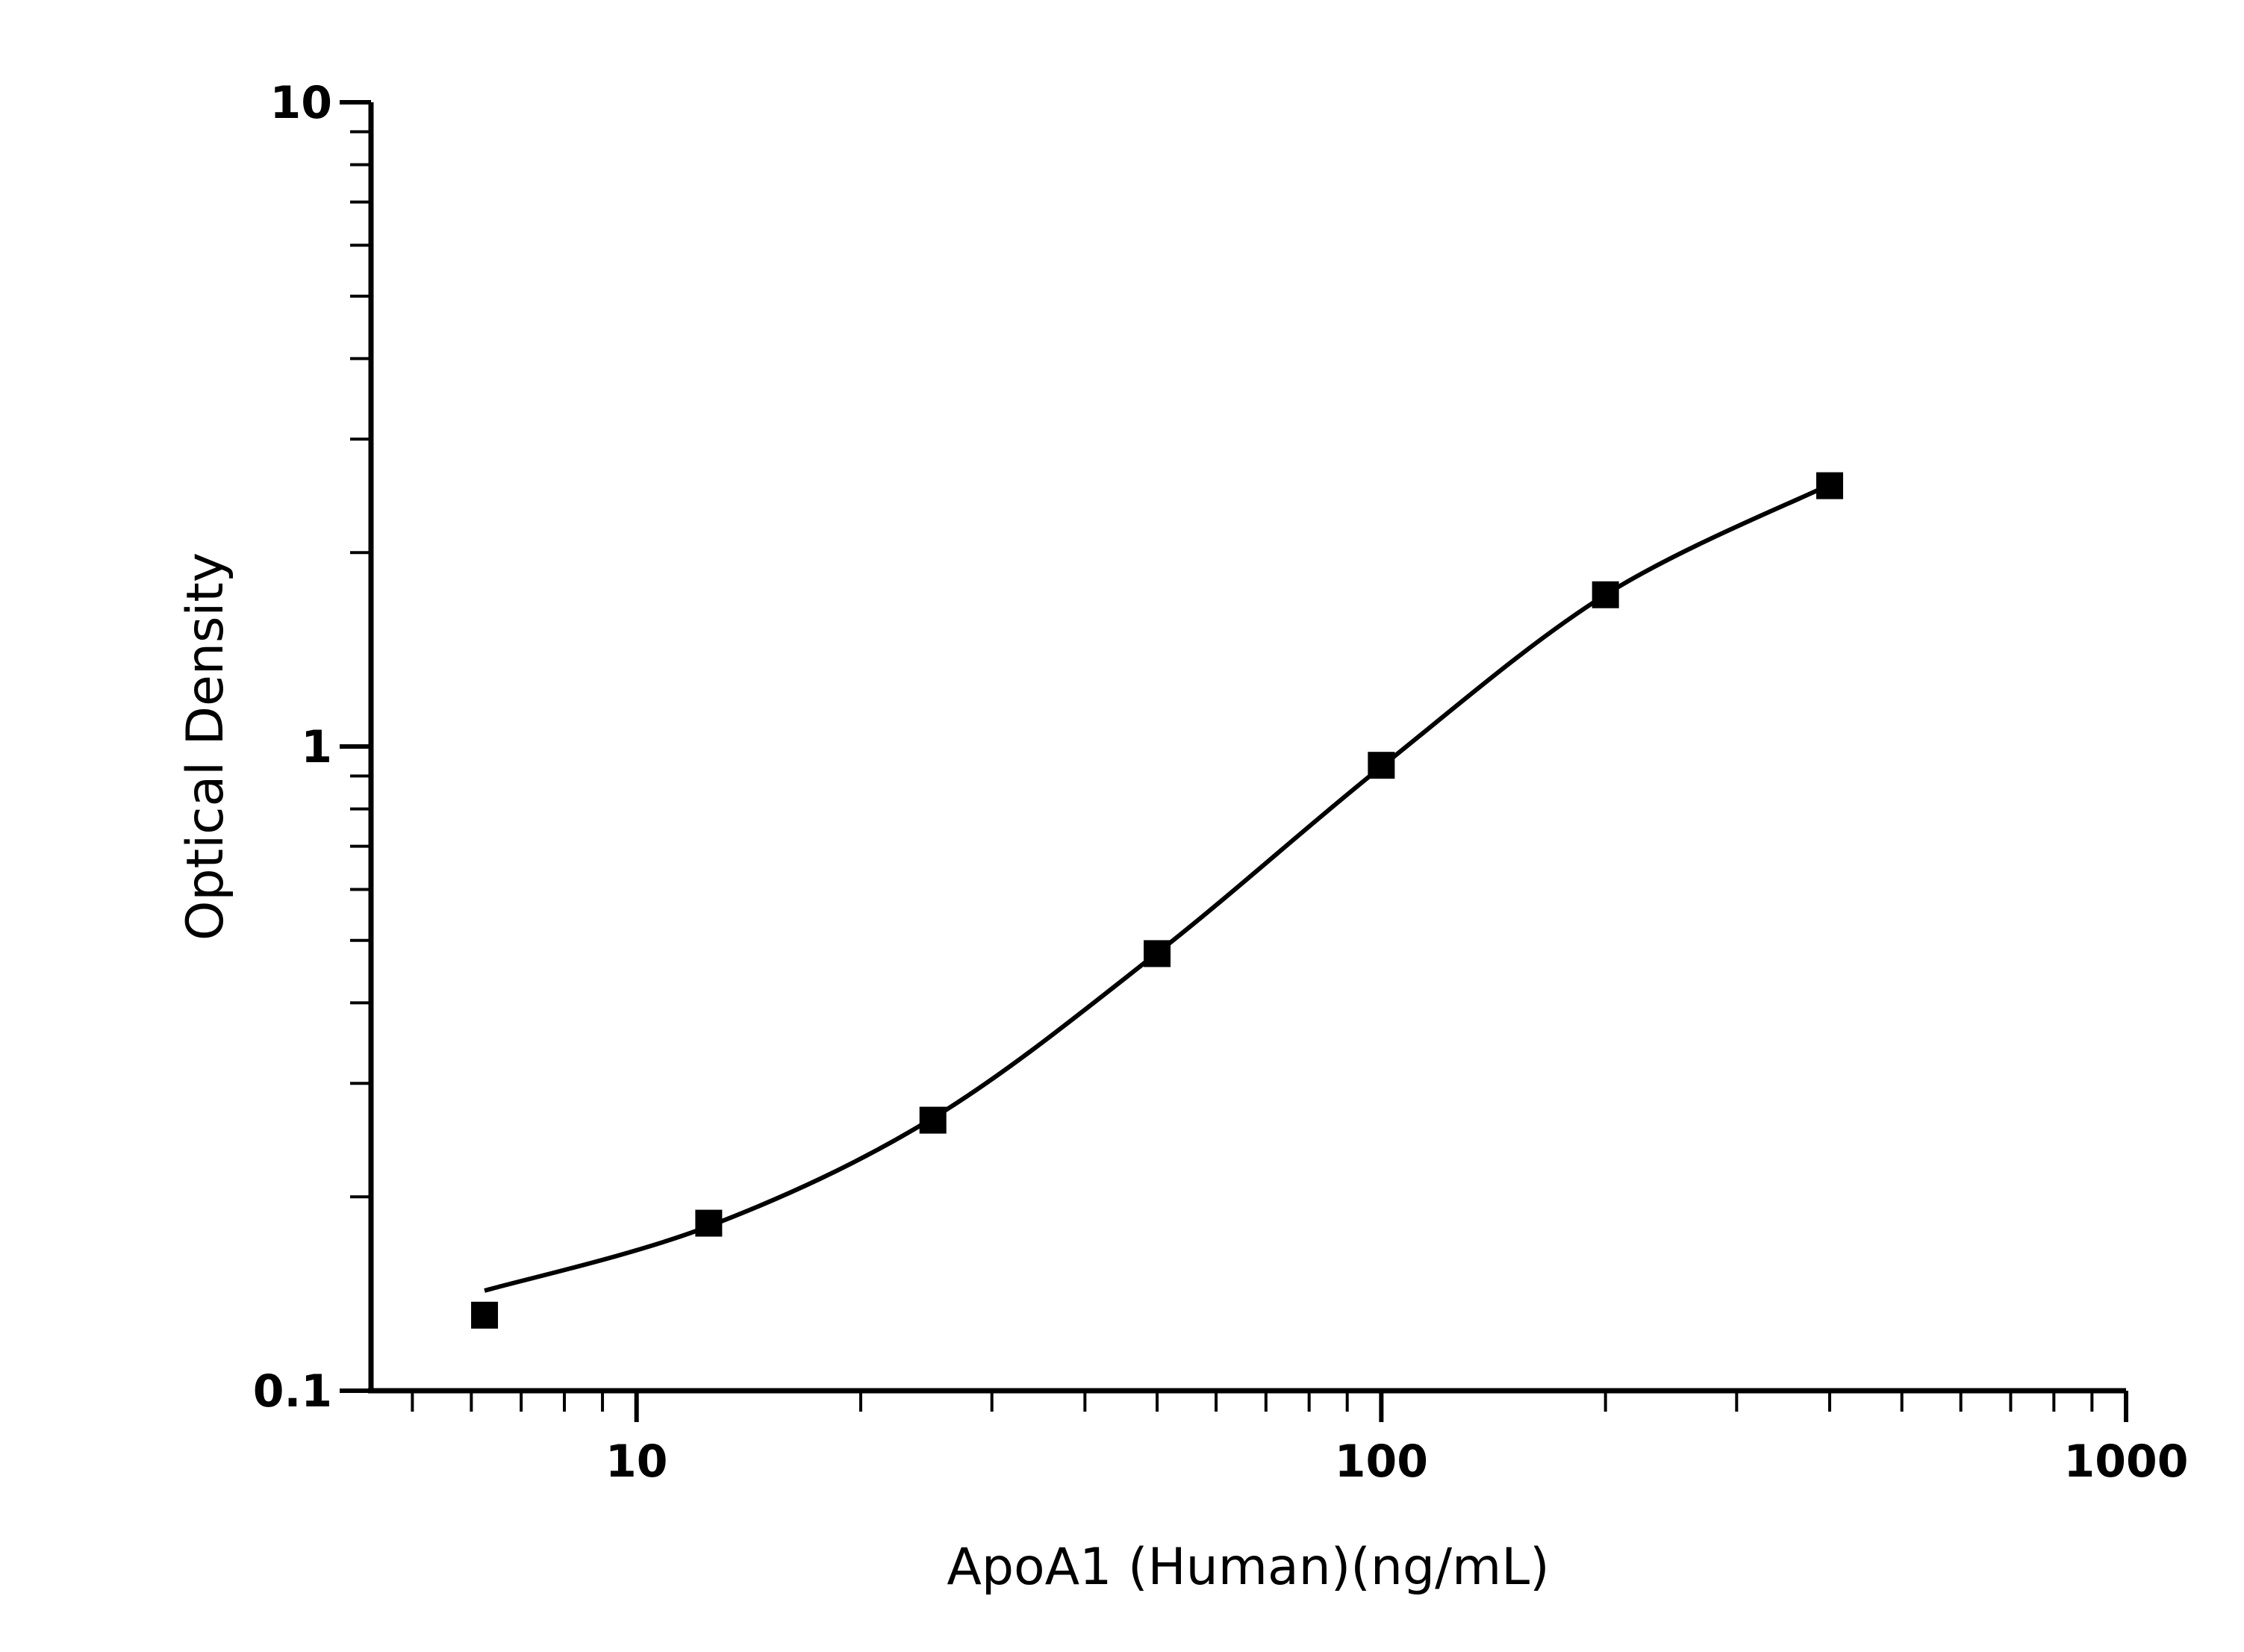 This screenshot has height=1652, width=2244. What do you see at coordinates (205, 746) in the screenshot?
I see `y-axis-title: Optical Density` at bounding box center [205, 746].